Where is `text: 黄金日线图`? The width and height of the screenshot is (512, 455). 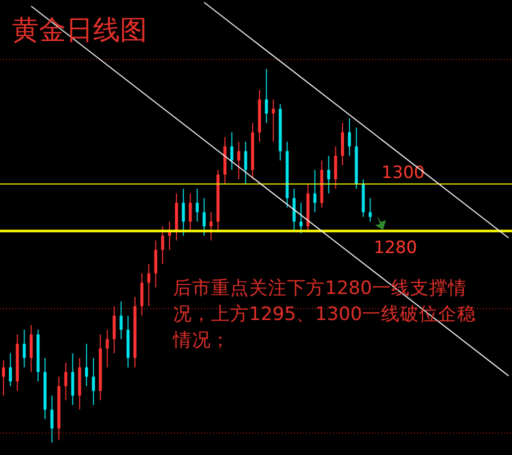 text: 黄金日线图 is located at coordinates (79, 31).